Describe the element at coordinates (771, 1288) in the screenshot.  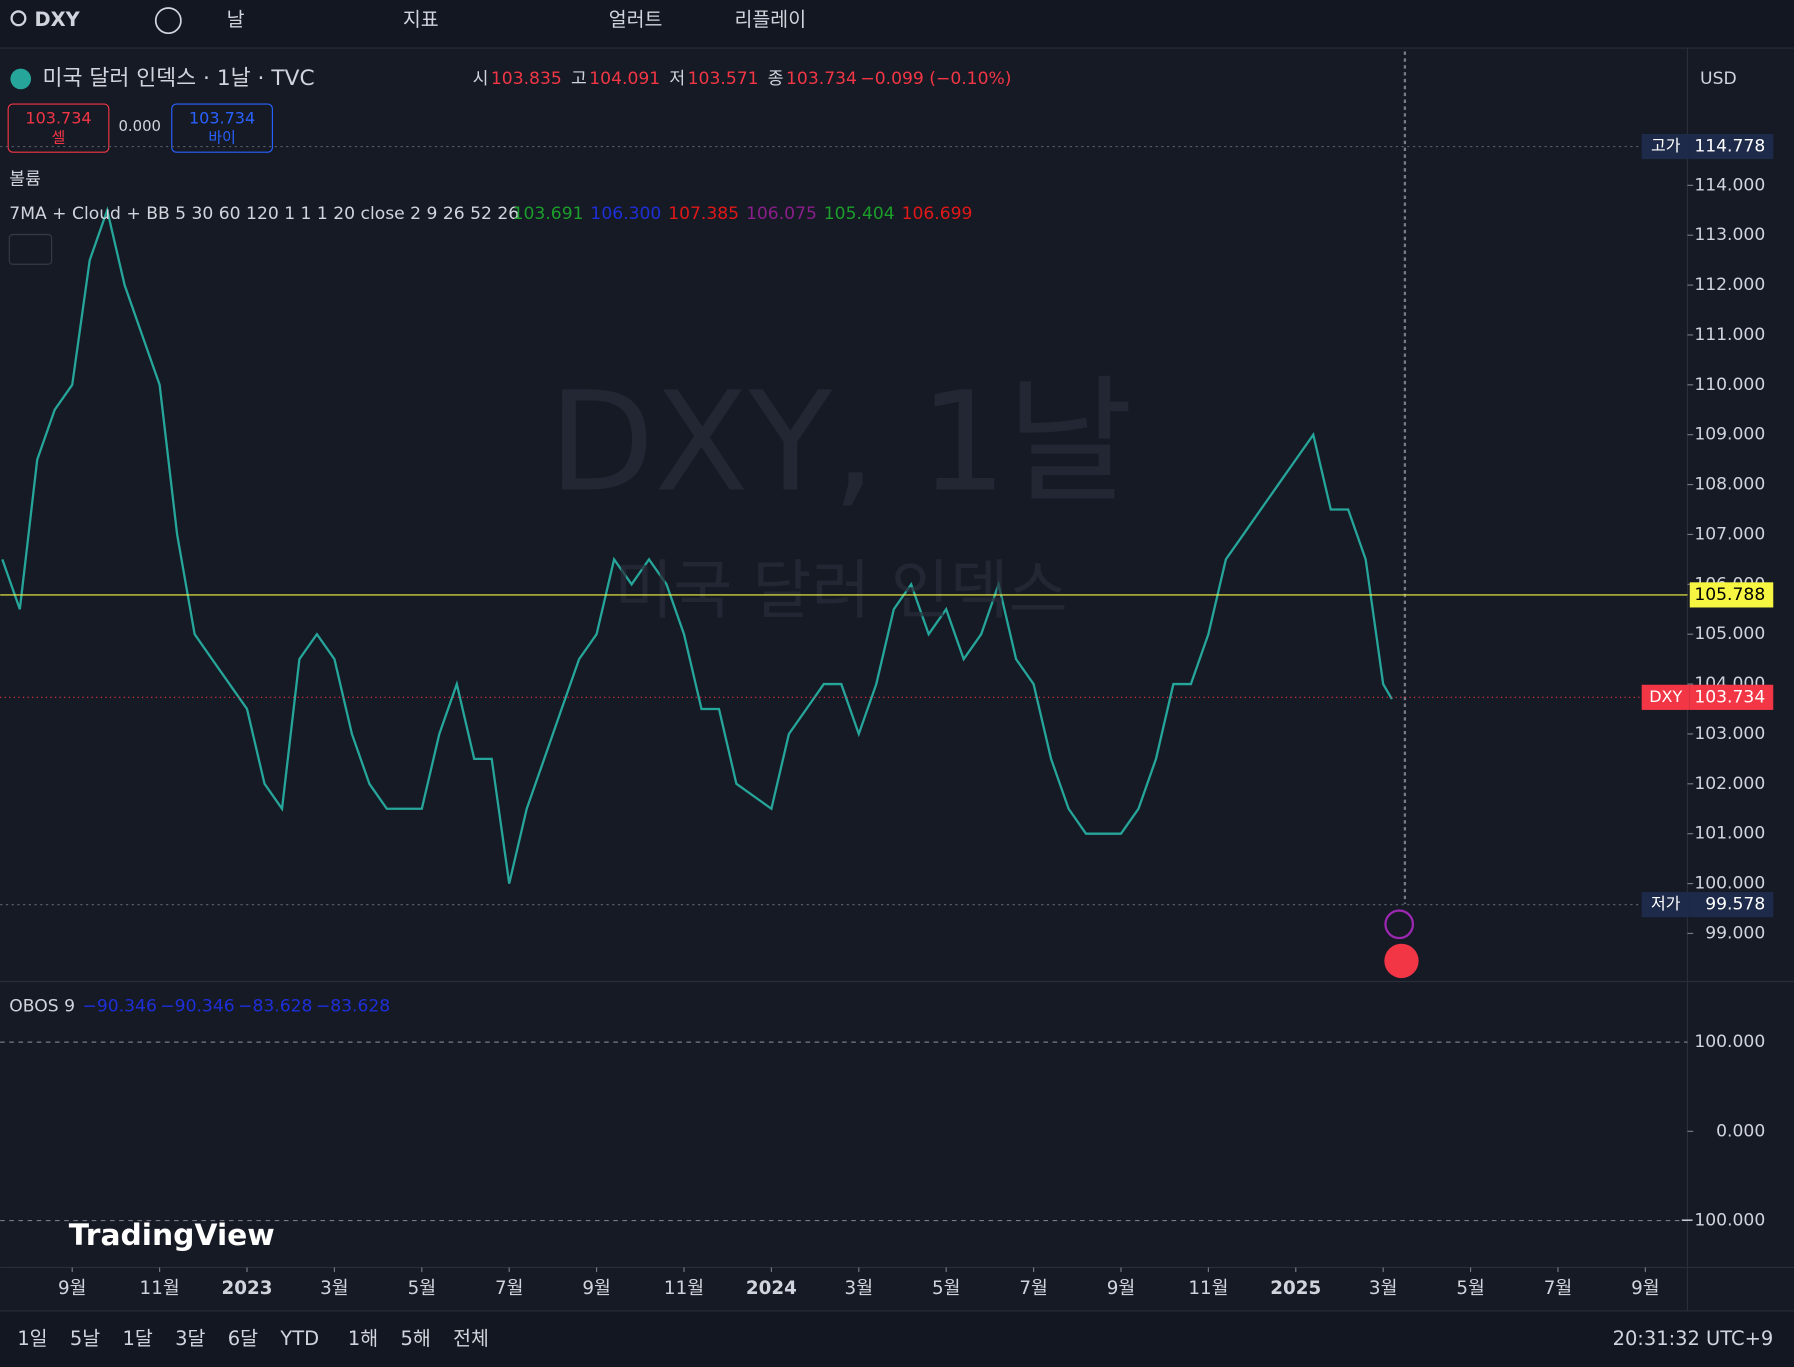
I see `x-tick-label: 2024` at that location.